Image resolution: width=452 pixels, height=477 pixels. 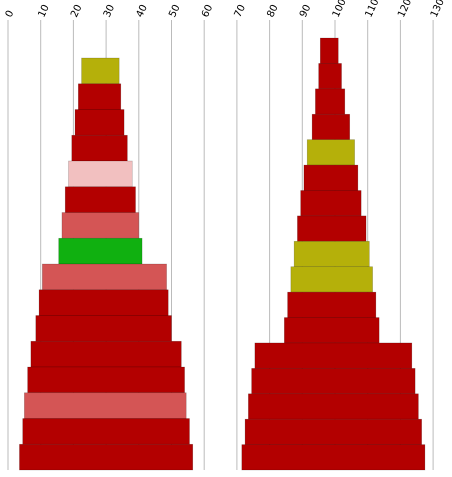 I want to click on x-tick-labels: 0 10 20 30 40 50 60 70 80 90 100 110 120 130, so click(x=225, y=9).